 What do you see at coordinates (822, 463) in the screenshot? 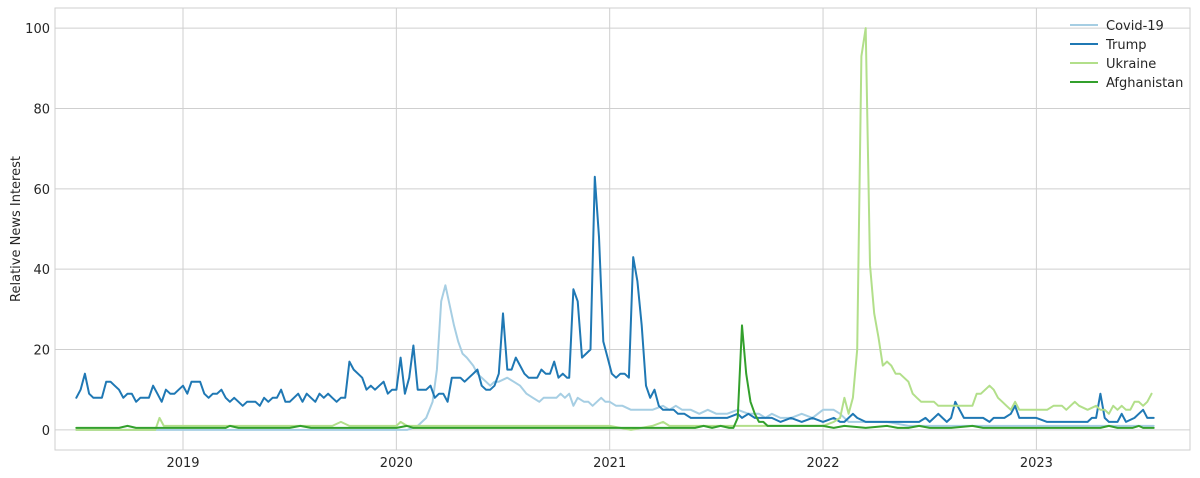
I see `x-tick-label: 2022` at bounding box center [822, 463].